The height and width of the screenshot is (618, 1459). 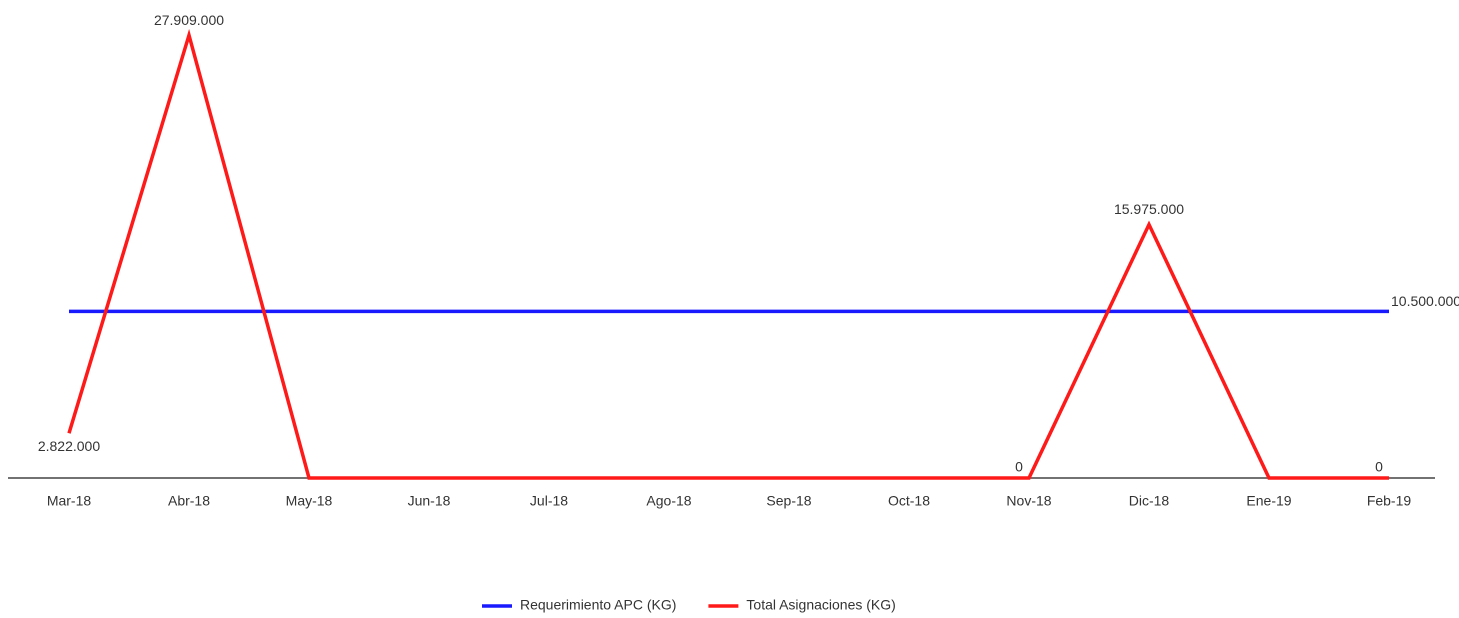 What do you see at coordinates (1028, 501) in the screenshot?
I see `x-tick-label: Nov-18` at bounding box center [1028, 501].